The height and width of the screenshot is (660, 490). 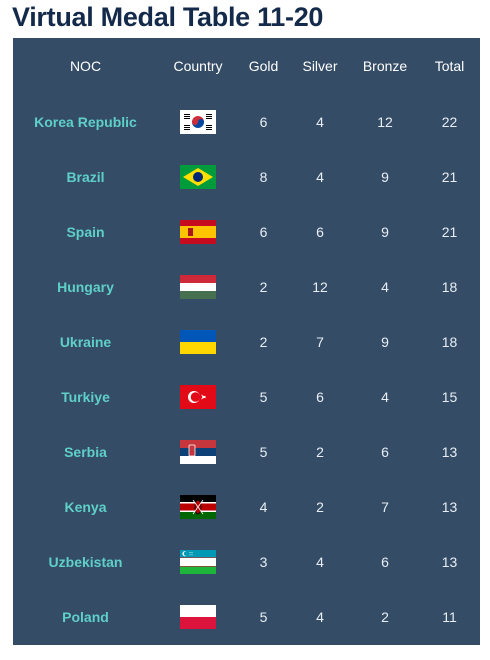 What do you see at coordinates (449, 397) in the screenshot?
I see `total-cell: 15` at bounding box center [449, 397].